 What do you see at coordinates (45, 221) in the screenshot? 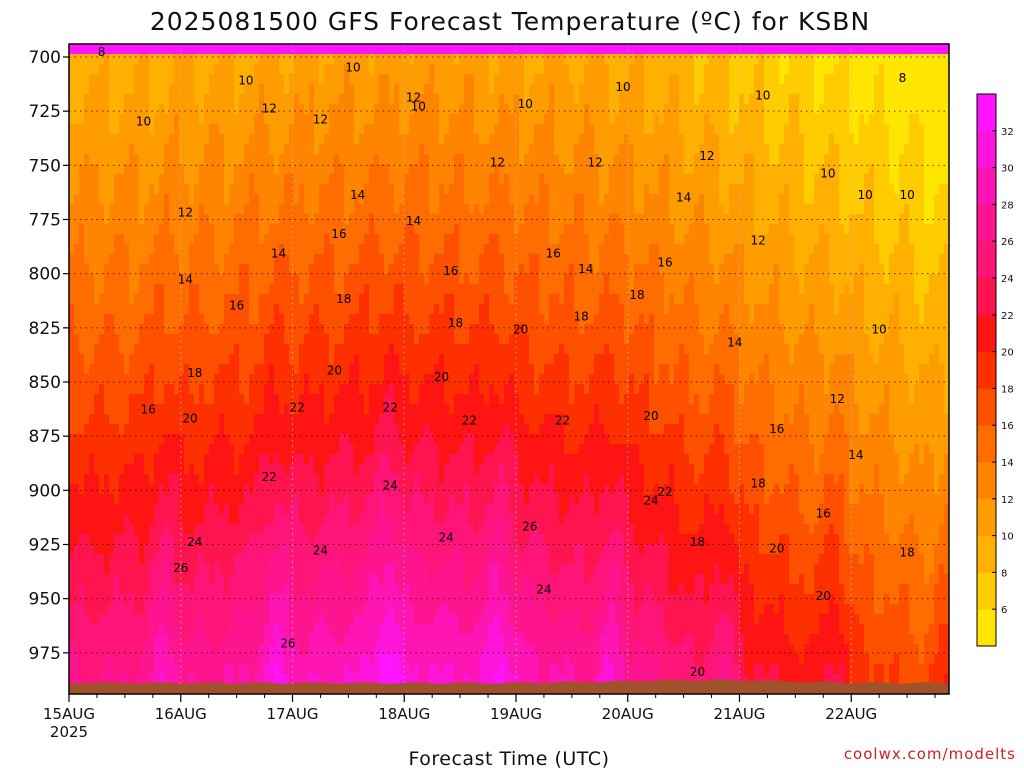
I see `y-tick-label: 775` at bounding box center [45, 221].